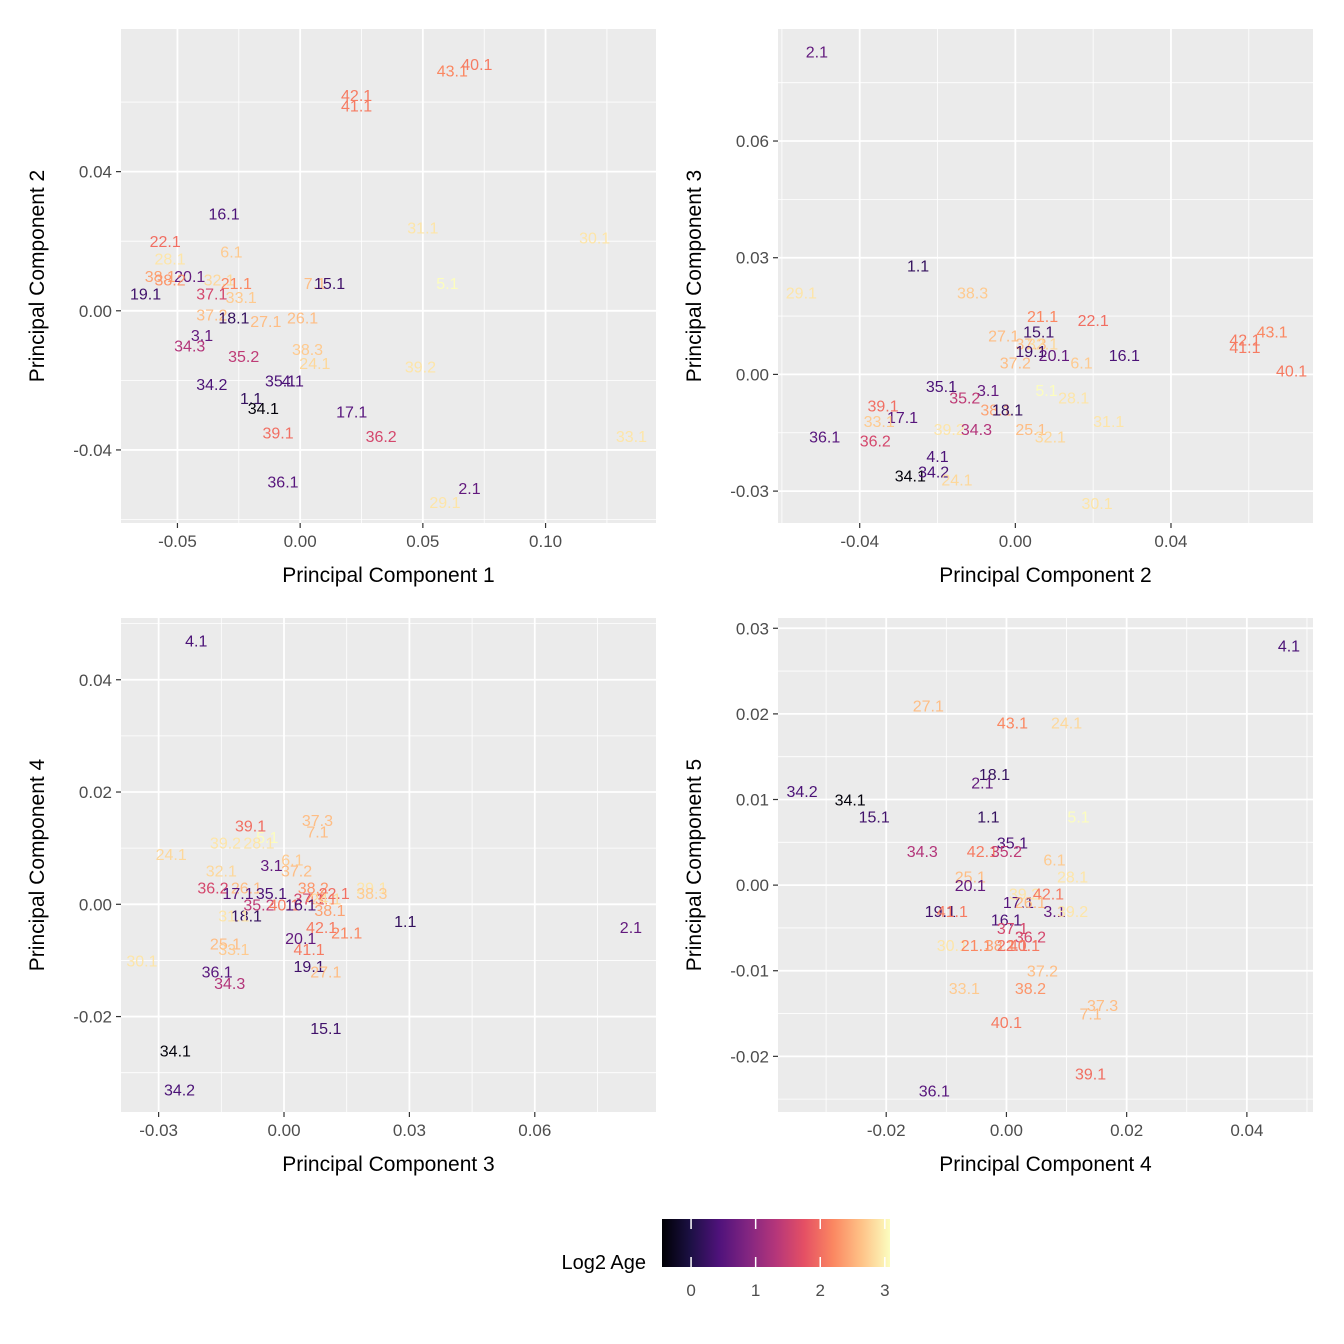 Image resolution: width=1344 pixels, height=1344 pixels. Describe the element at coordinates (859, 541) in the screenshot. I see `x-tick-label: -0.04` at that location.